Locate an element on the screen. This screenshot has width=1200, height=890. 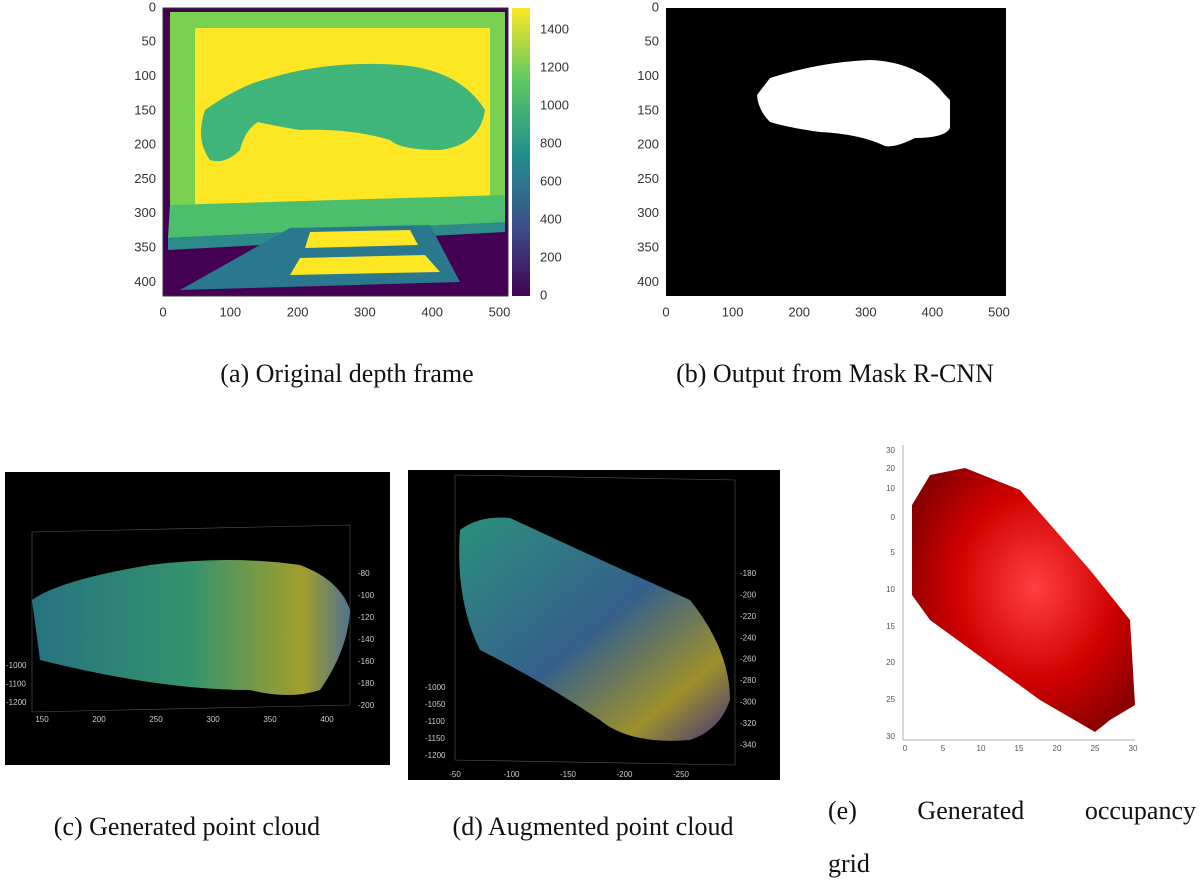
tick-label: -320 is located at coordinates (748, 723).